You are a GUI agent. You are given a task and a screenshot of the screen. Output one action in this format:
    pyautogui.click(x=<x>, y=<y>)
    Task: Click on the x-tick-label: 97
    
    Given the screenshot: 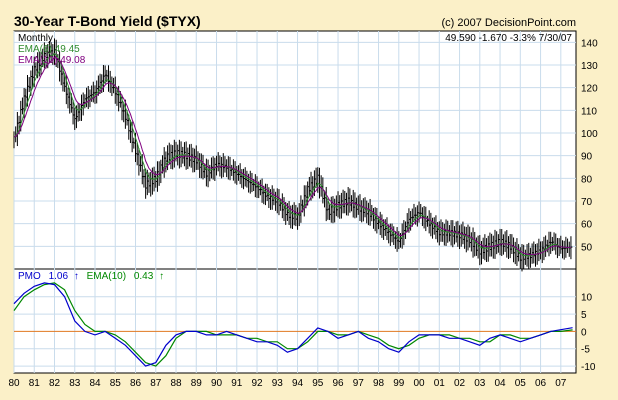 What is the action you would take?
    pyautogui.click(x=359, y=383)
    